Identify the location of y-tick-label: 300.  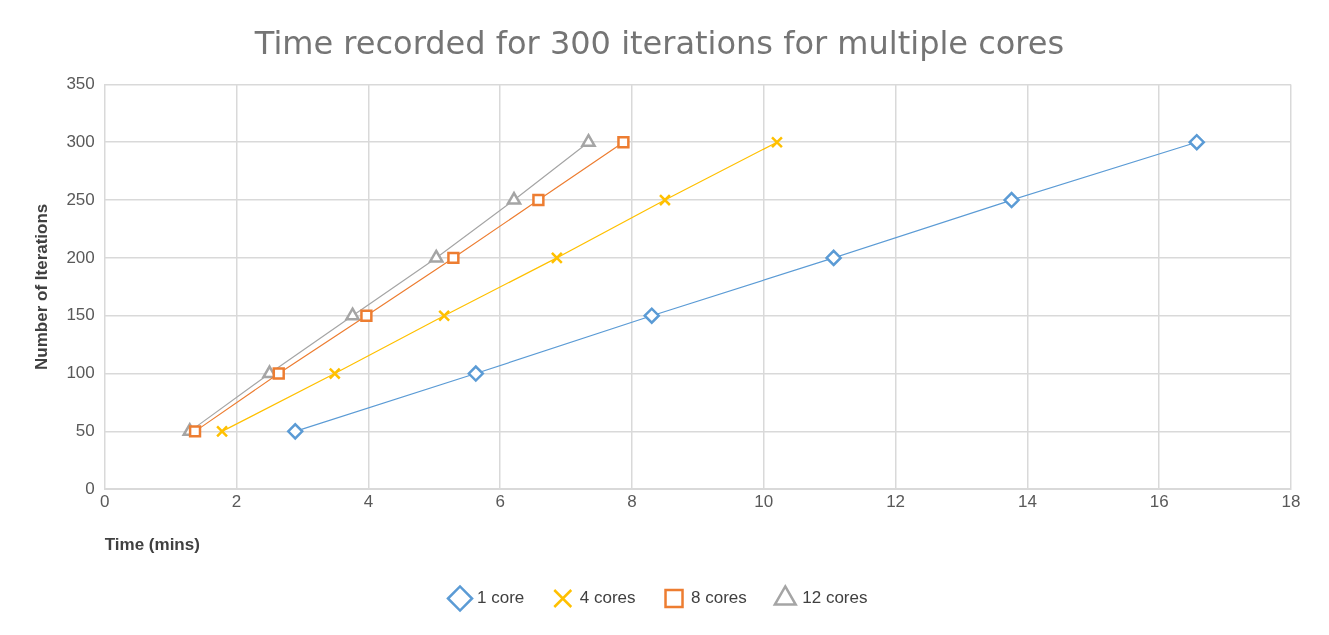
(80, 141).